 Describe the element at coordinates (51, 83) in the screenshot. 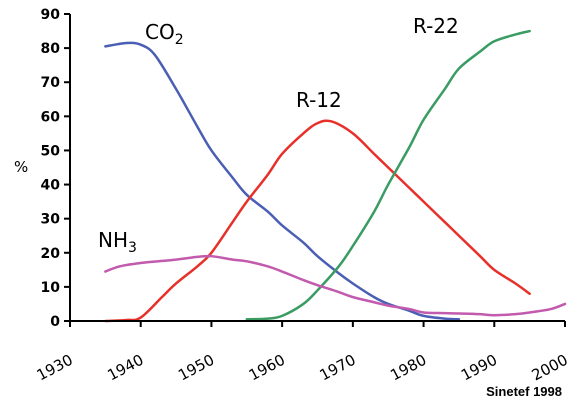

I see `y-tick-label: 70` at that location.